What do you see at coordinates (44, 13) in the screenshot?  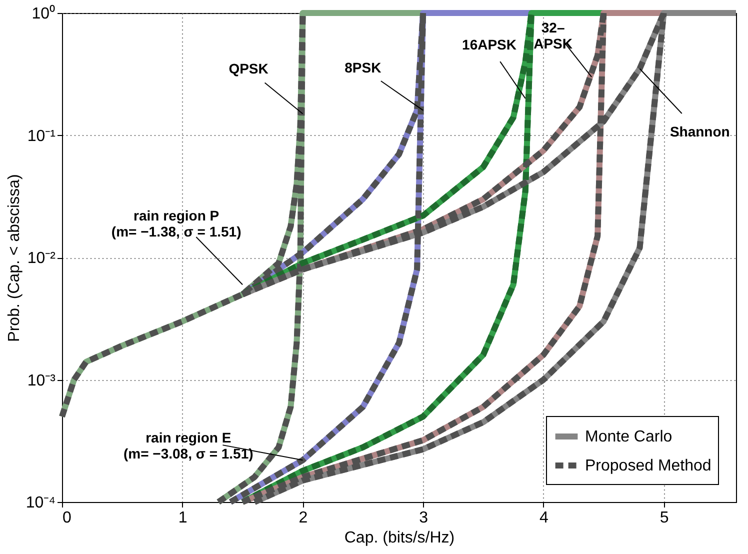 I see `y-tick-label: 10⁰` at bounding box center [44, 13].